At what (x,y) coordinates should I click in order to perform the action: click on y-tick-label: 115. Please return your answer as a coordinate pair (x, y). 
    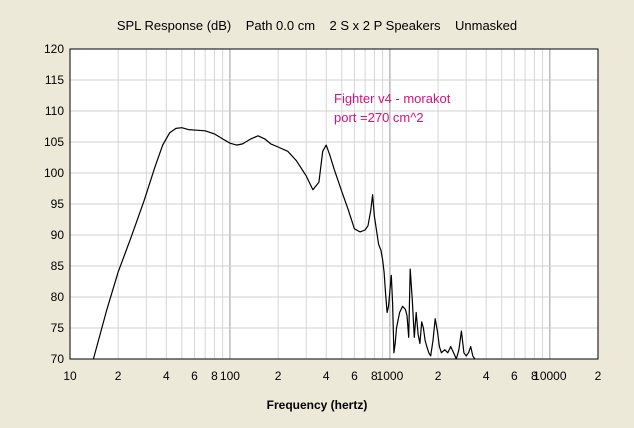
    Looking at the image, I should click on (54, 80).